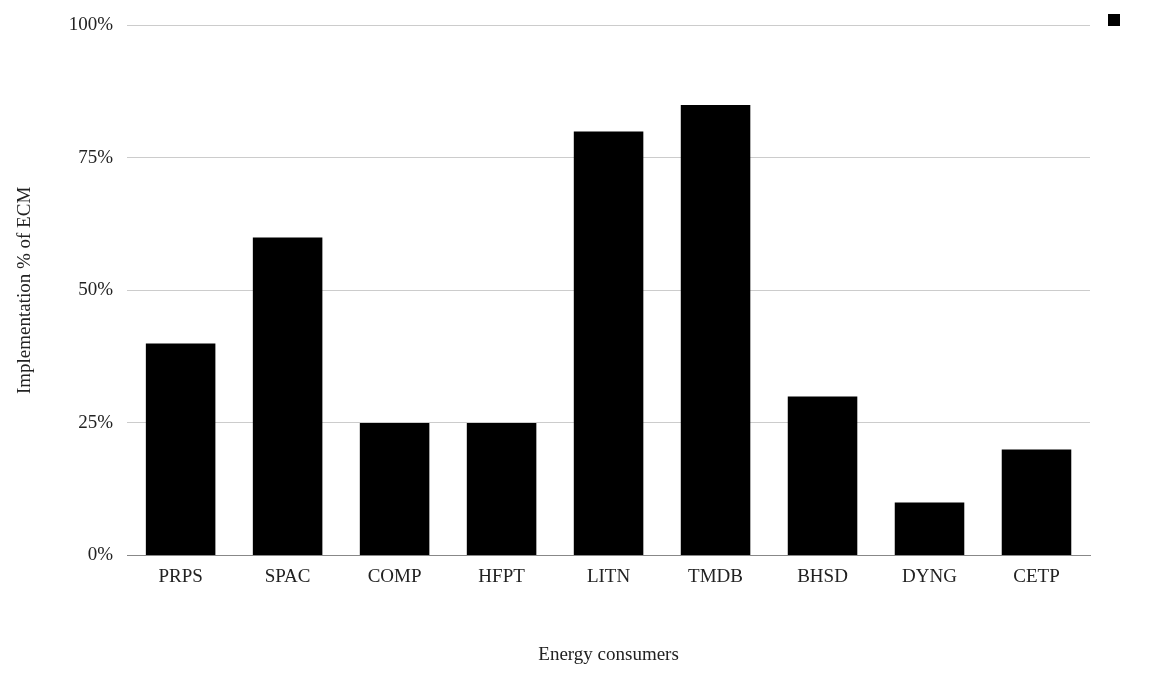  Describe the element at coordinates (96, 421) in the screenshot. I see `y-tick-label: 25%` at that location.